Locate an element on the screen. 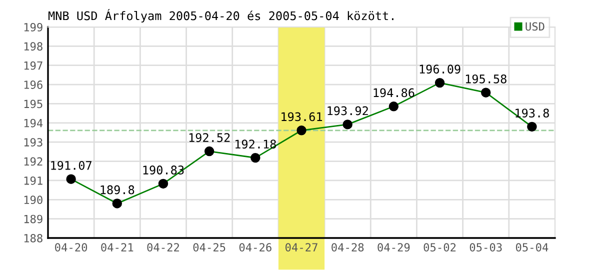 The height and width of the screenshot is (270, 600). y-tick-label: 195 is located at coordinates (33, 104).